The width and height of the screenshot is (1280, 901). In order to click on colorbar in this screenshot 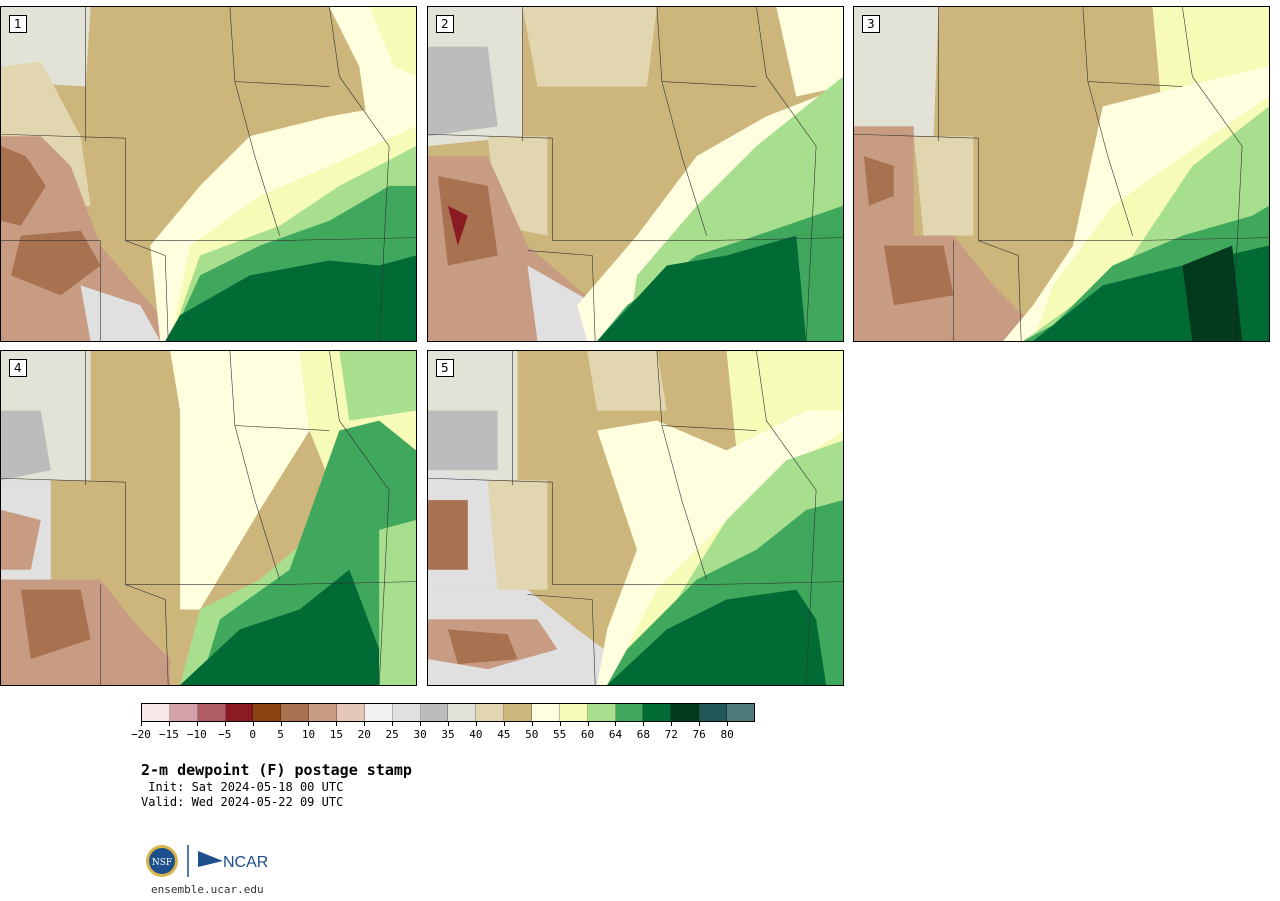, I will do `click(448, 712)`.